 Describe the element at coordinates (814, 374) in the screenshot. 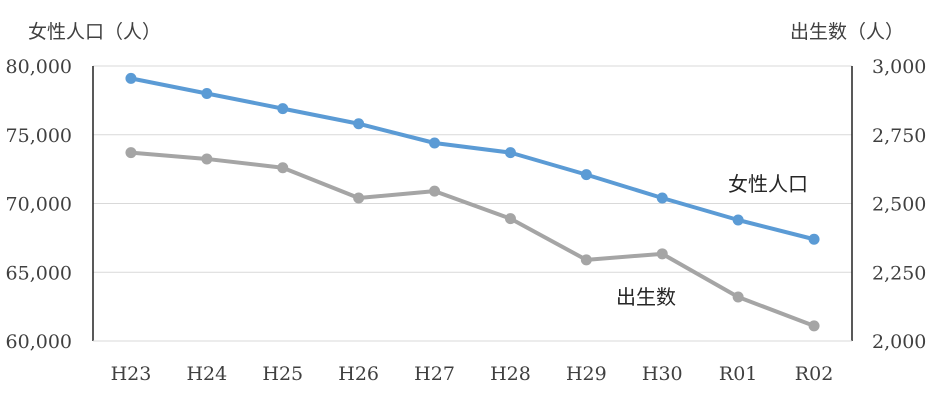

I see `x-tick-label: R02` at that location.